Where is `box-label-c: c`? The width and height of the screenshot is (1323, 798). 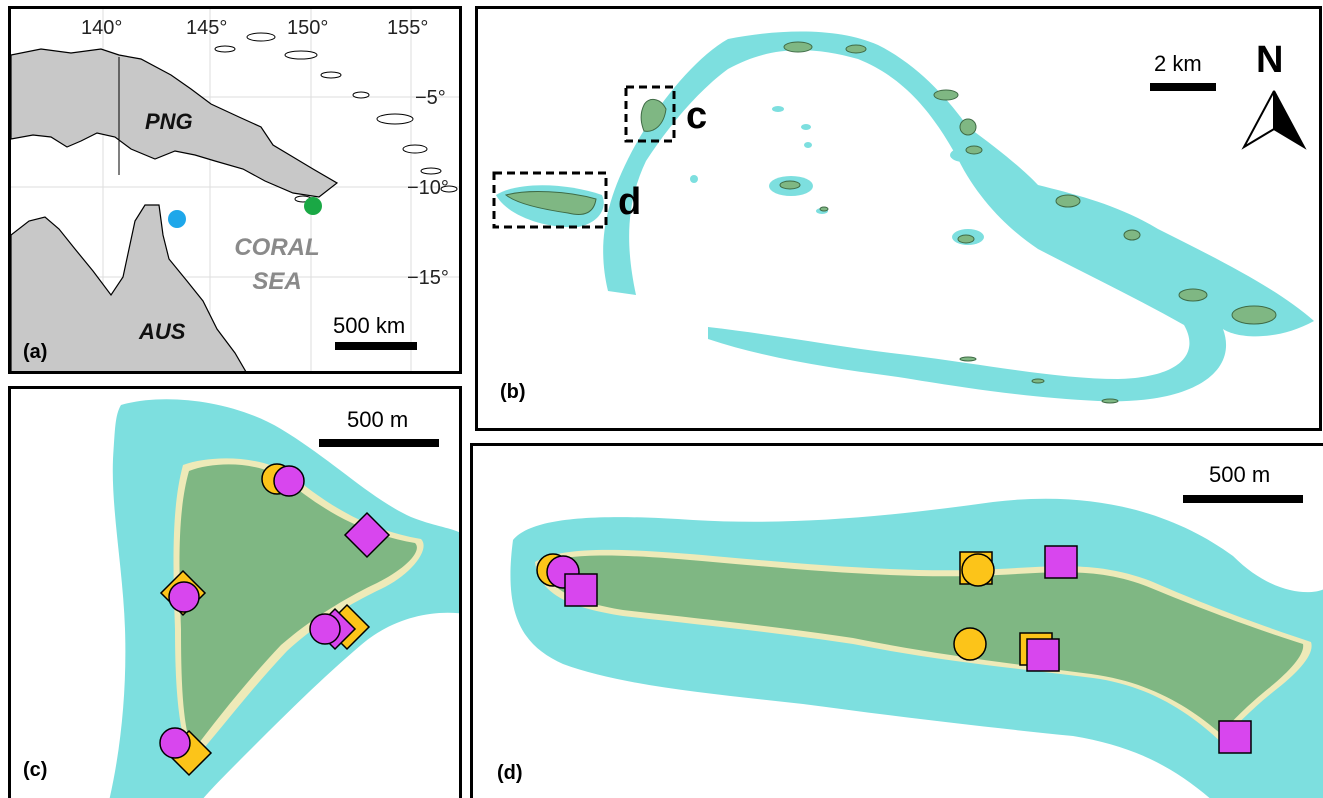
box-label-c: c is located at coordinates (697, 116).